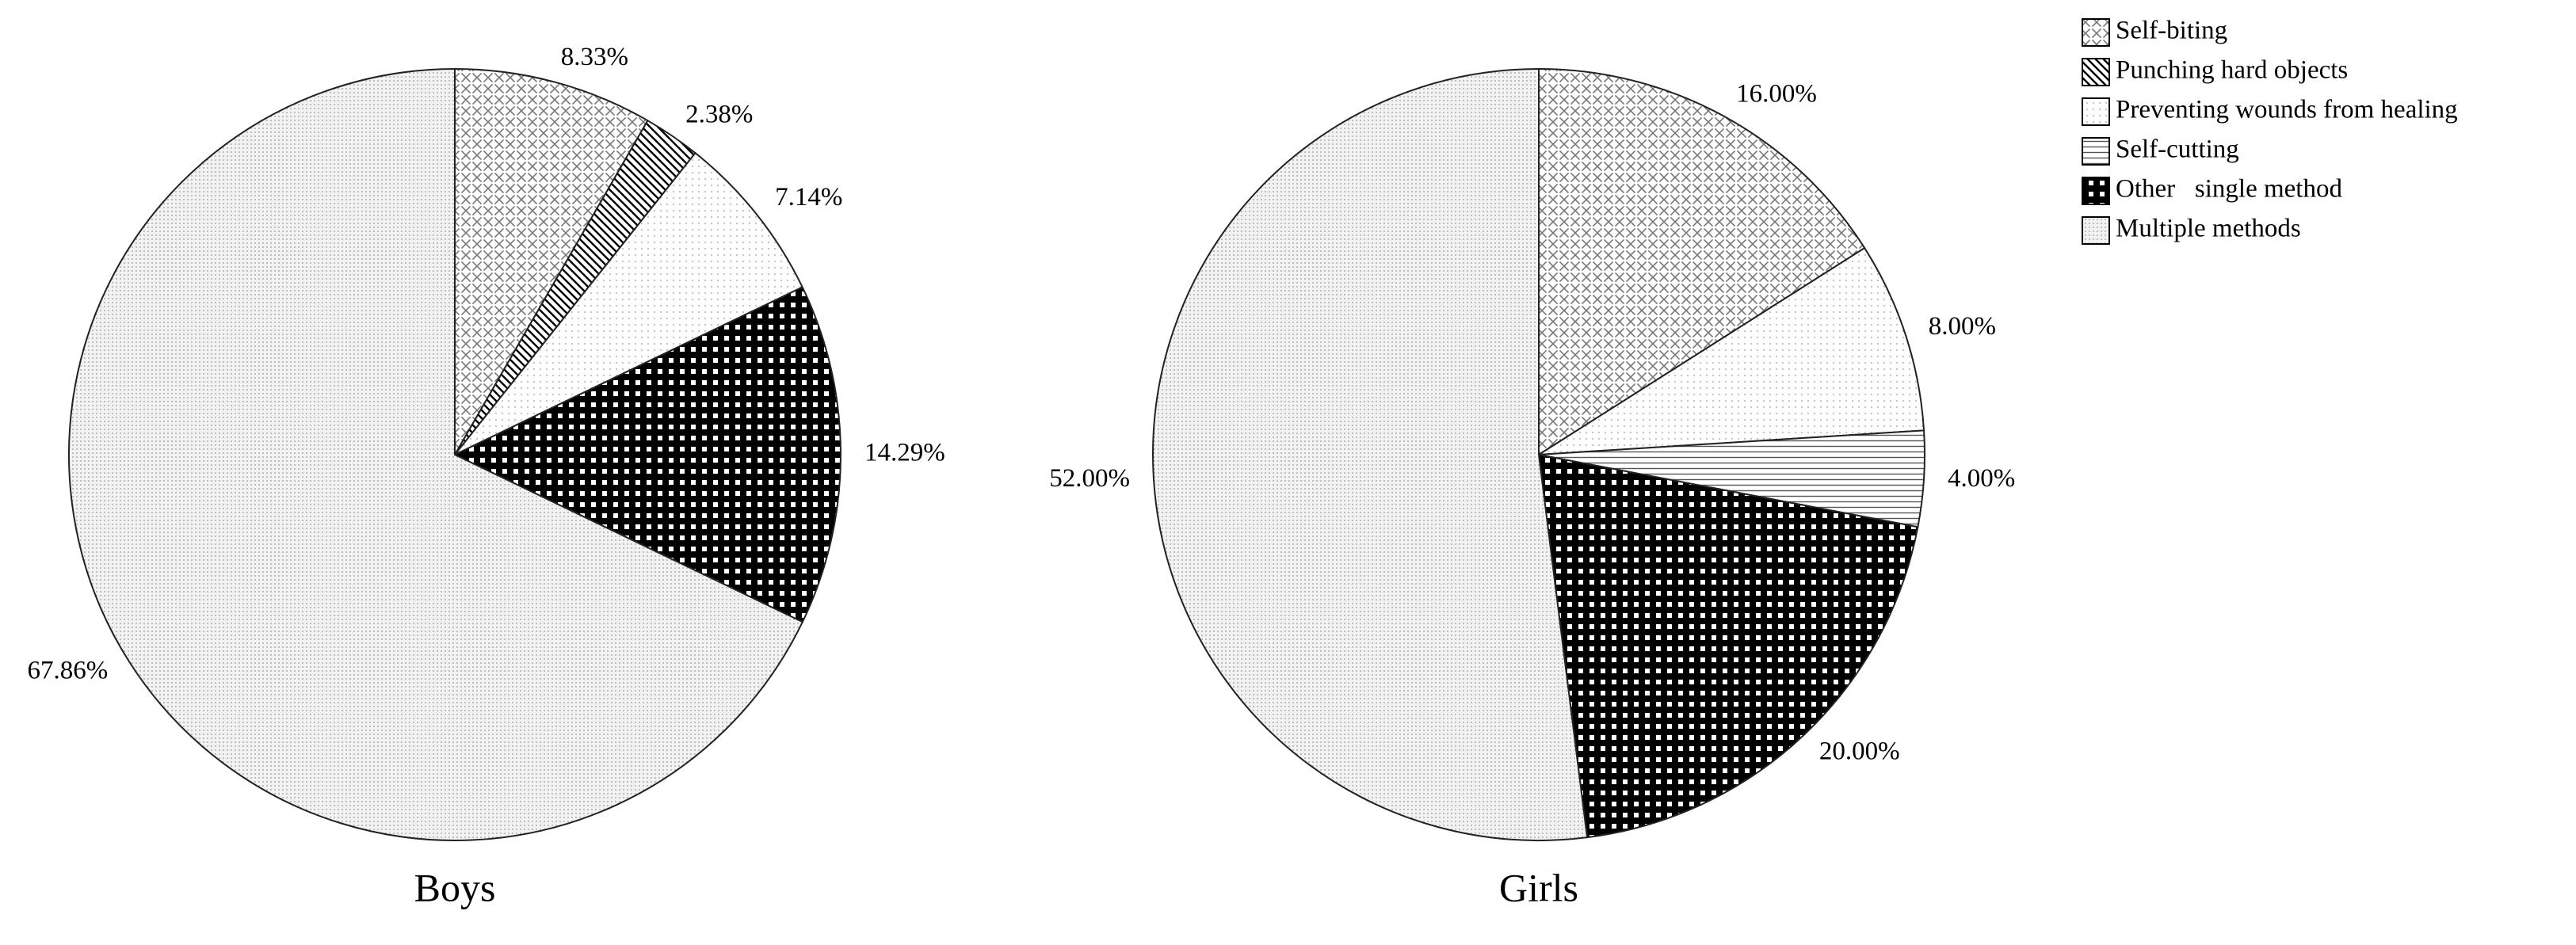 The height and width of the screenshot is (945, 2576). I want to click on data-label: 67.86%, so click(68, 671).